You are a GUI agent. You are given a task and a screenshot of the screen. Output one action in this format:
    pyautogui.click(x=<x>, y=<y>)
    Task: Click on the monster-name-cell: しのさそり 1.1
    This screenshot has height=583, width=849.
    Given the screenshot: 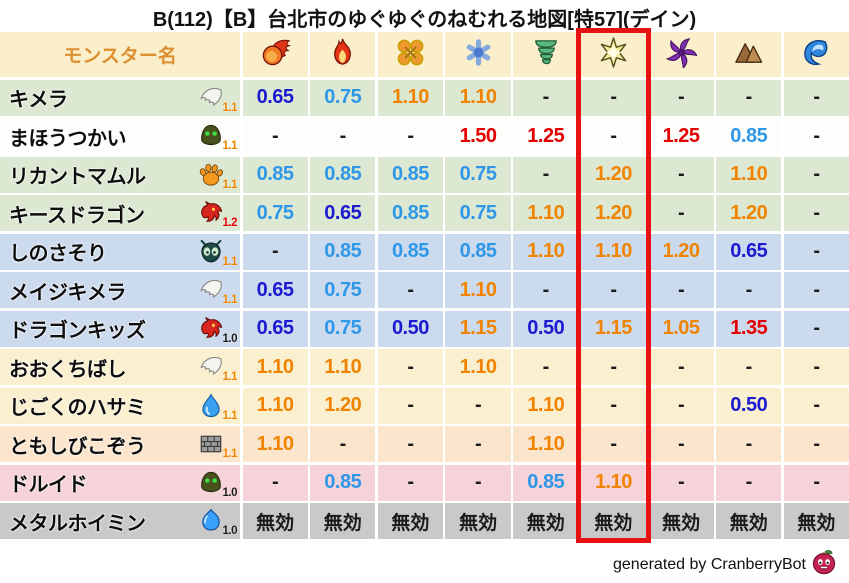 What is the action you would take?
    pyautogui.click(x=120, y=251)
    